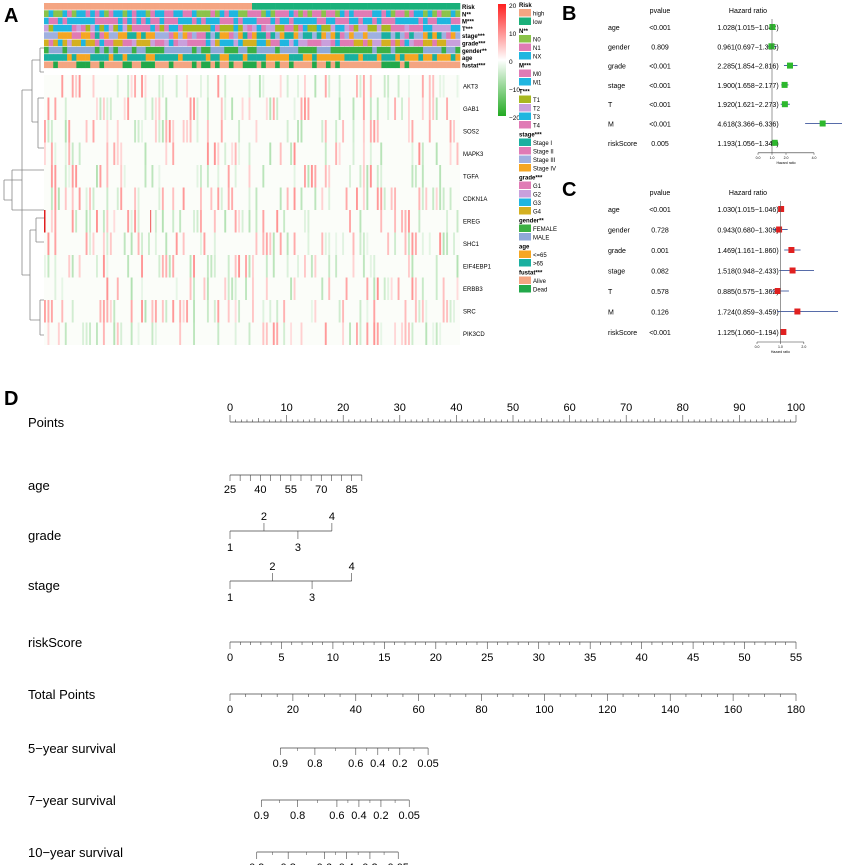 Image resolution: width=844 pixels, height=865 pixels. I want to click on pvalue-label: 0.082, so click(660, 272).